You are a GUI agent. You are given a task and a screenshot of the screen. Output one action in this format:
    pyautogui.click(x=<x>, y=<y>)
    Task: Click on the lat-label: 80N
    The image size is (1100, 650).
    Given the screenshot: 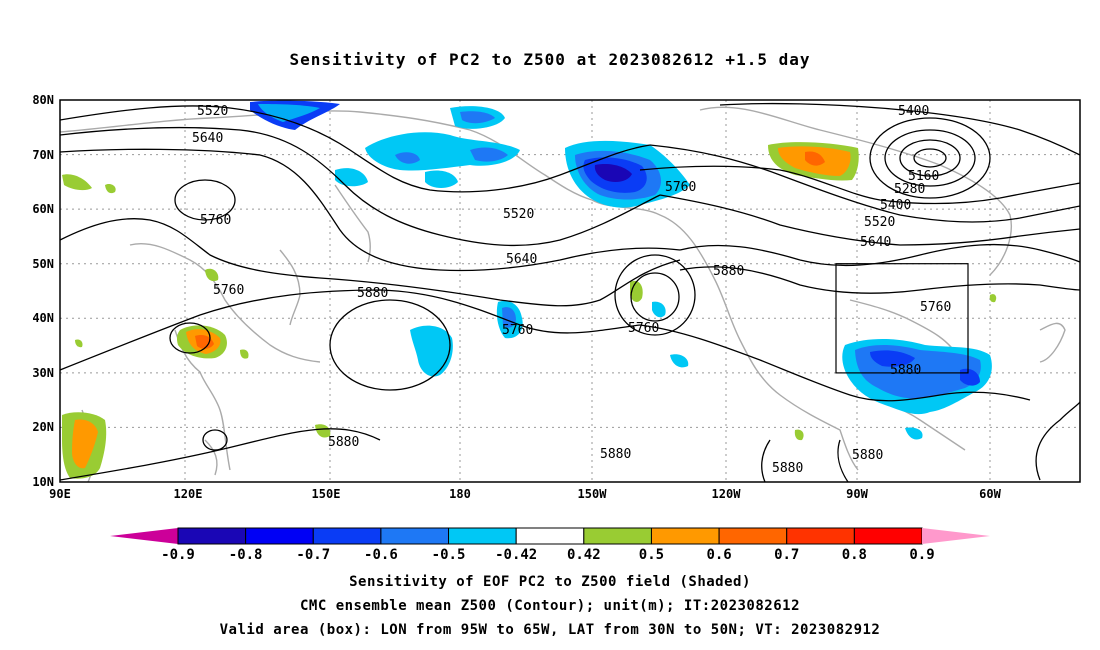 What is the action you would take?
    pyautogui.click(x=43, y=100)
    